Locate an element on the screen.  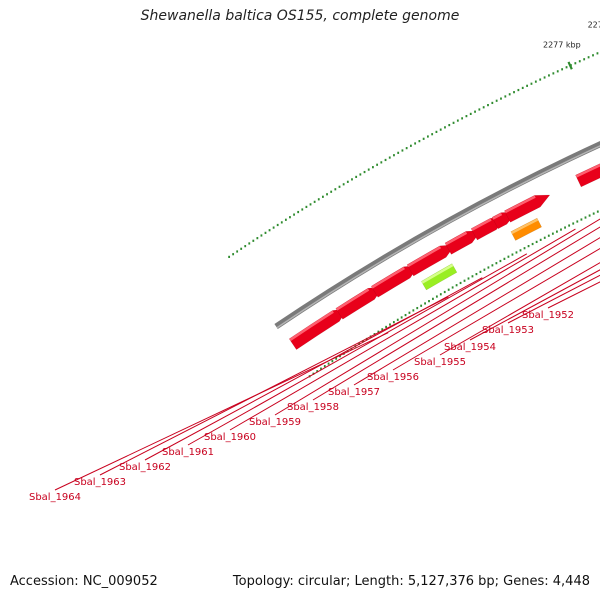
accession-text: Accession: NC_009052 is located at coordinates (84, 581).